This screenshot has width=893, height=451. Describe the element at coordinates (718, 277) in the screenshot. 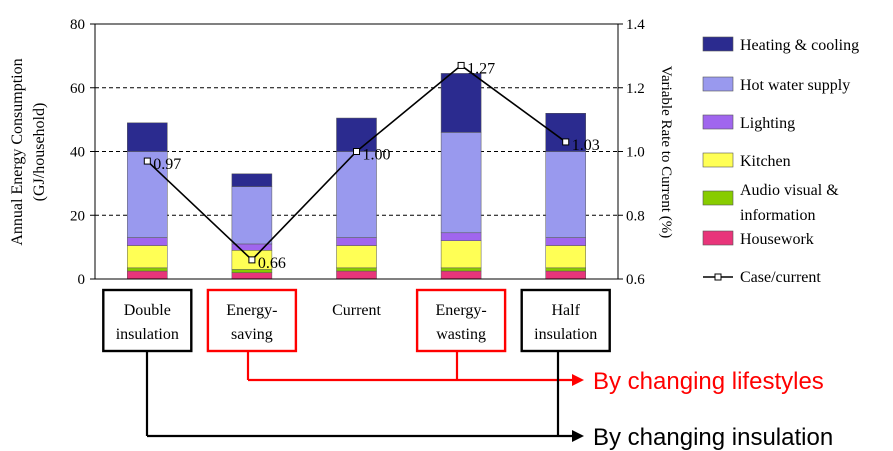

I see `legend-line-marker` at that location.